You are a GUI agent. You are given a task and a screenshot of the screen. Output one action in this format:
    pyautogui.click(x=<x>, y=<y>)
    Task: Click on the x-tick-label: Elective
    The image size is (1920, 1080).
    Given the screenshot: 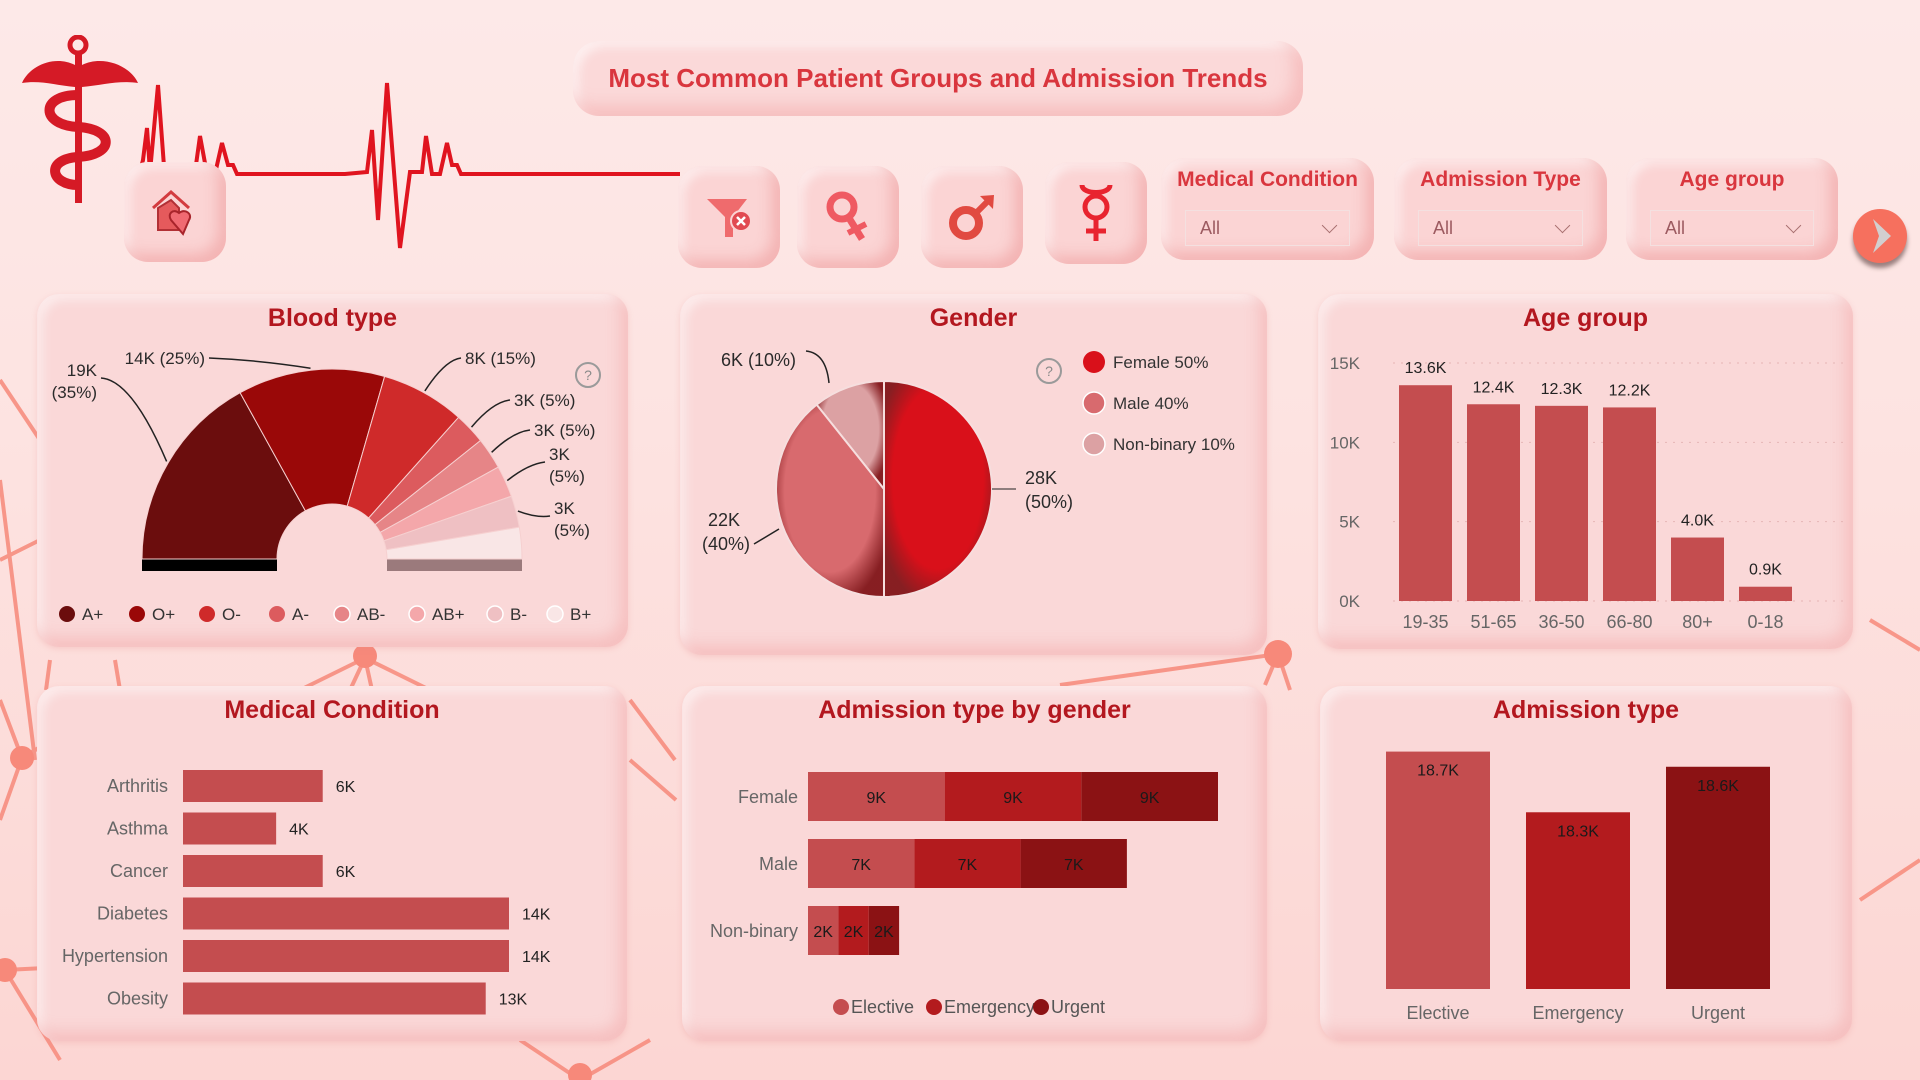 What is the action you would take?
    pyautogui.click(x=1437, y=1013)
    